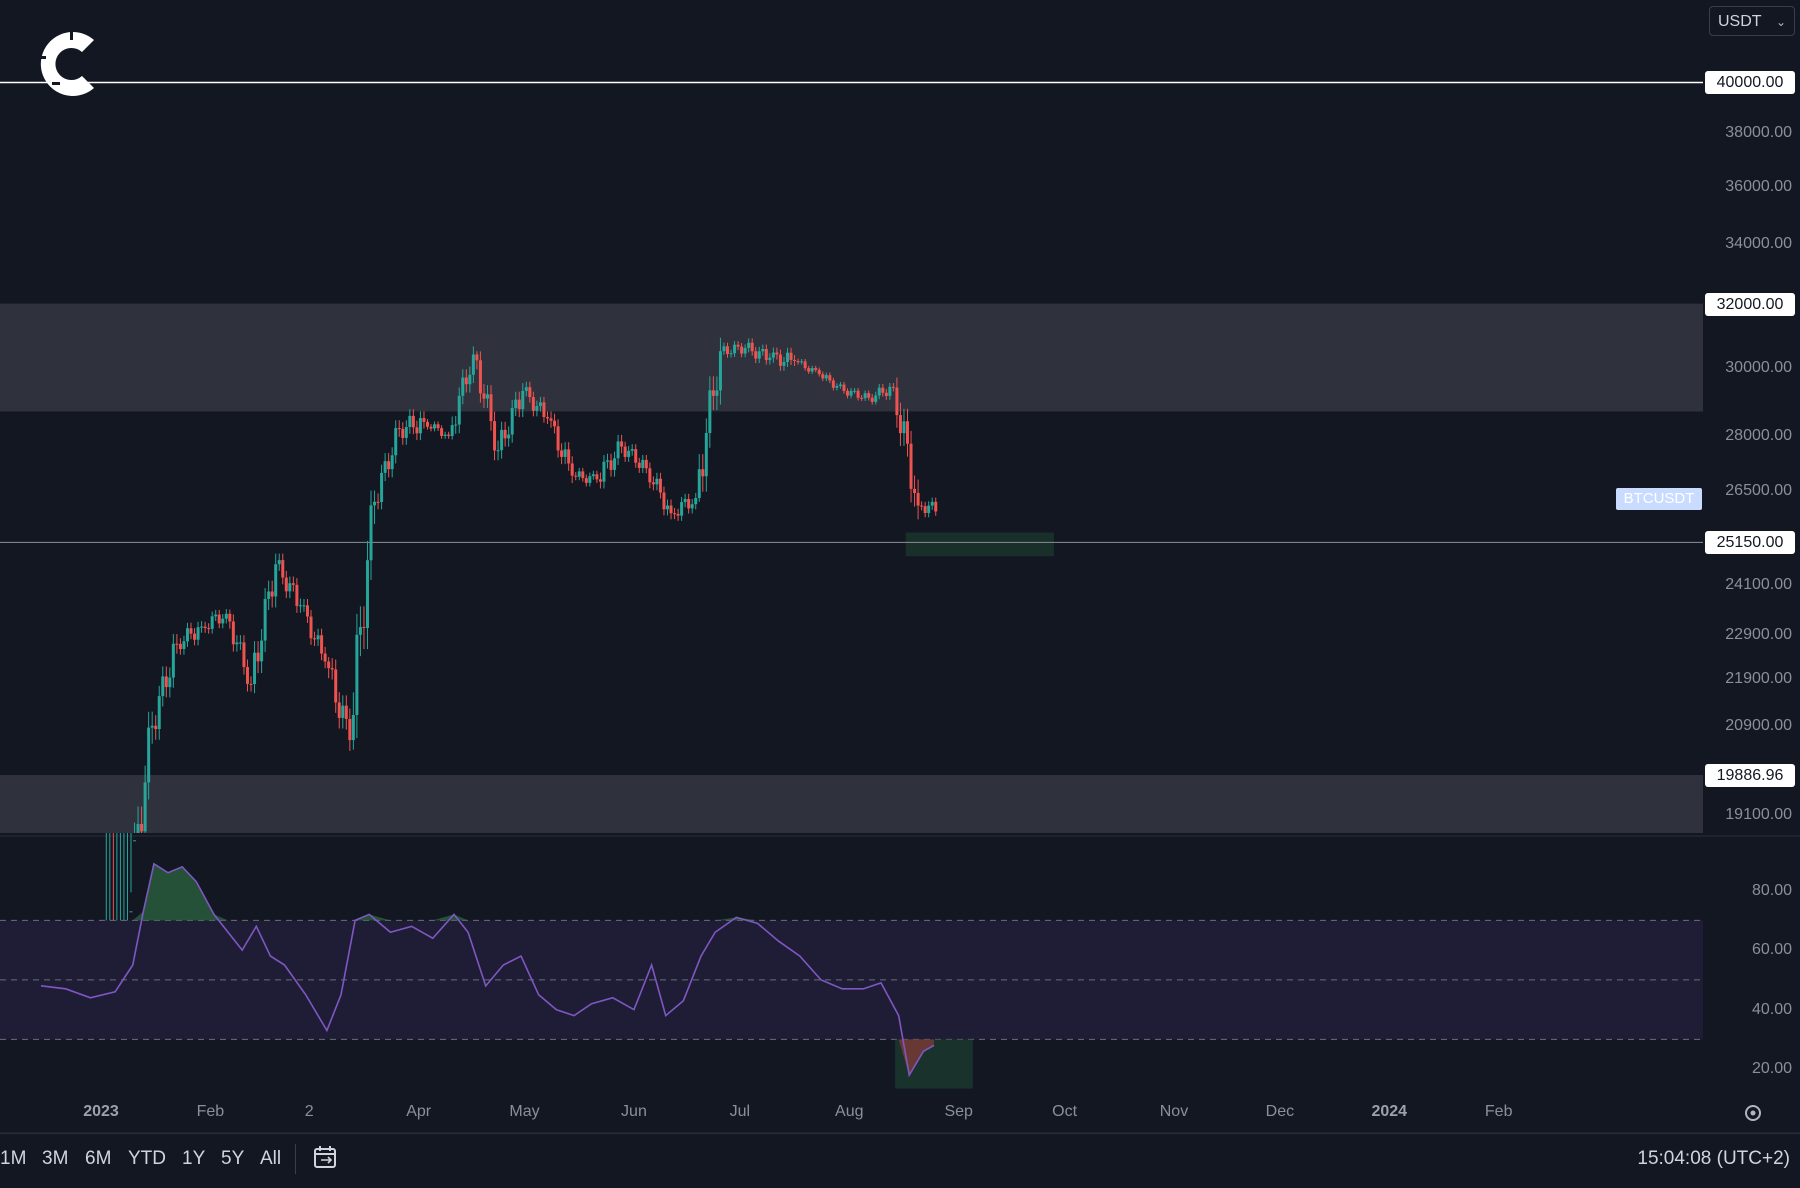 The width and height of the screenshot is (1800, 1188). I want to click on rsi-tick-label: 60.00, so click(1771, 950).